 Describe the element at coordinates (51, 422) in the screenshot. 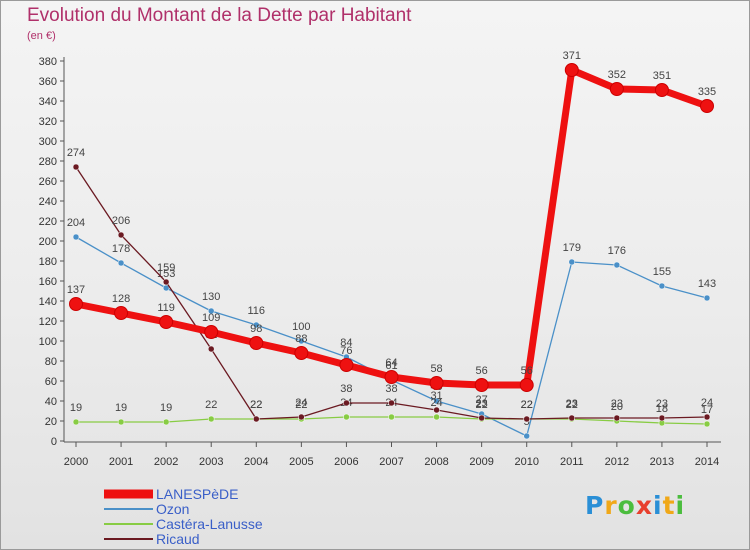

I see `y-tick-label: 20` at that location.